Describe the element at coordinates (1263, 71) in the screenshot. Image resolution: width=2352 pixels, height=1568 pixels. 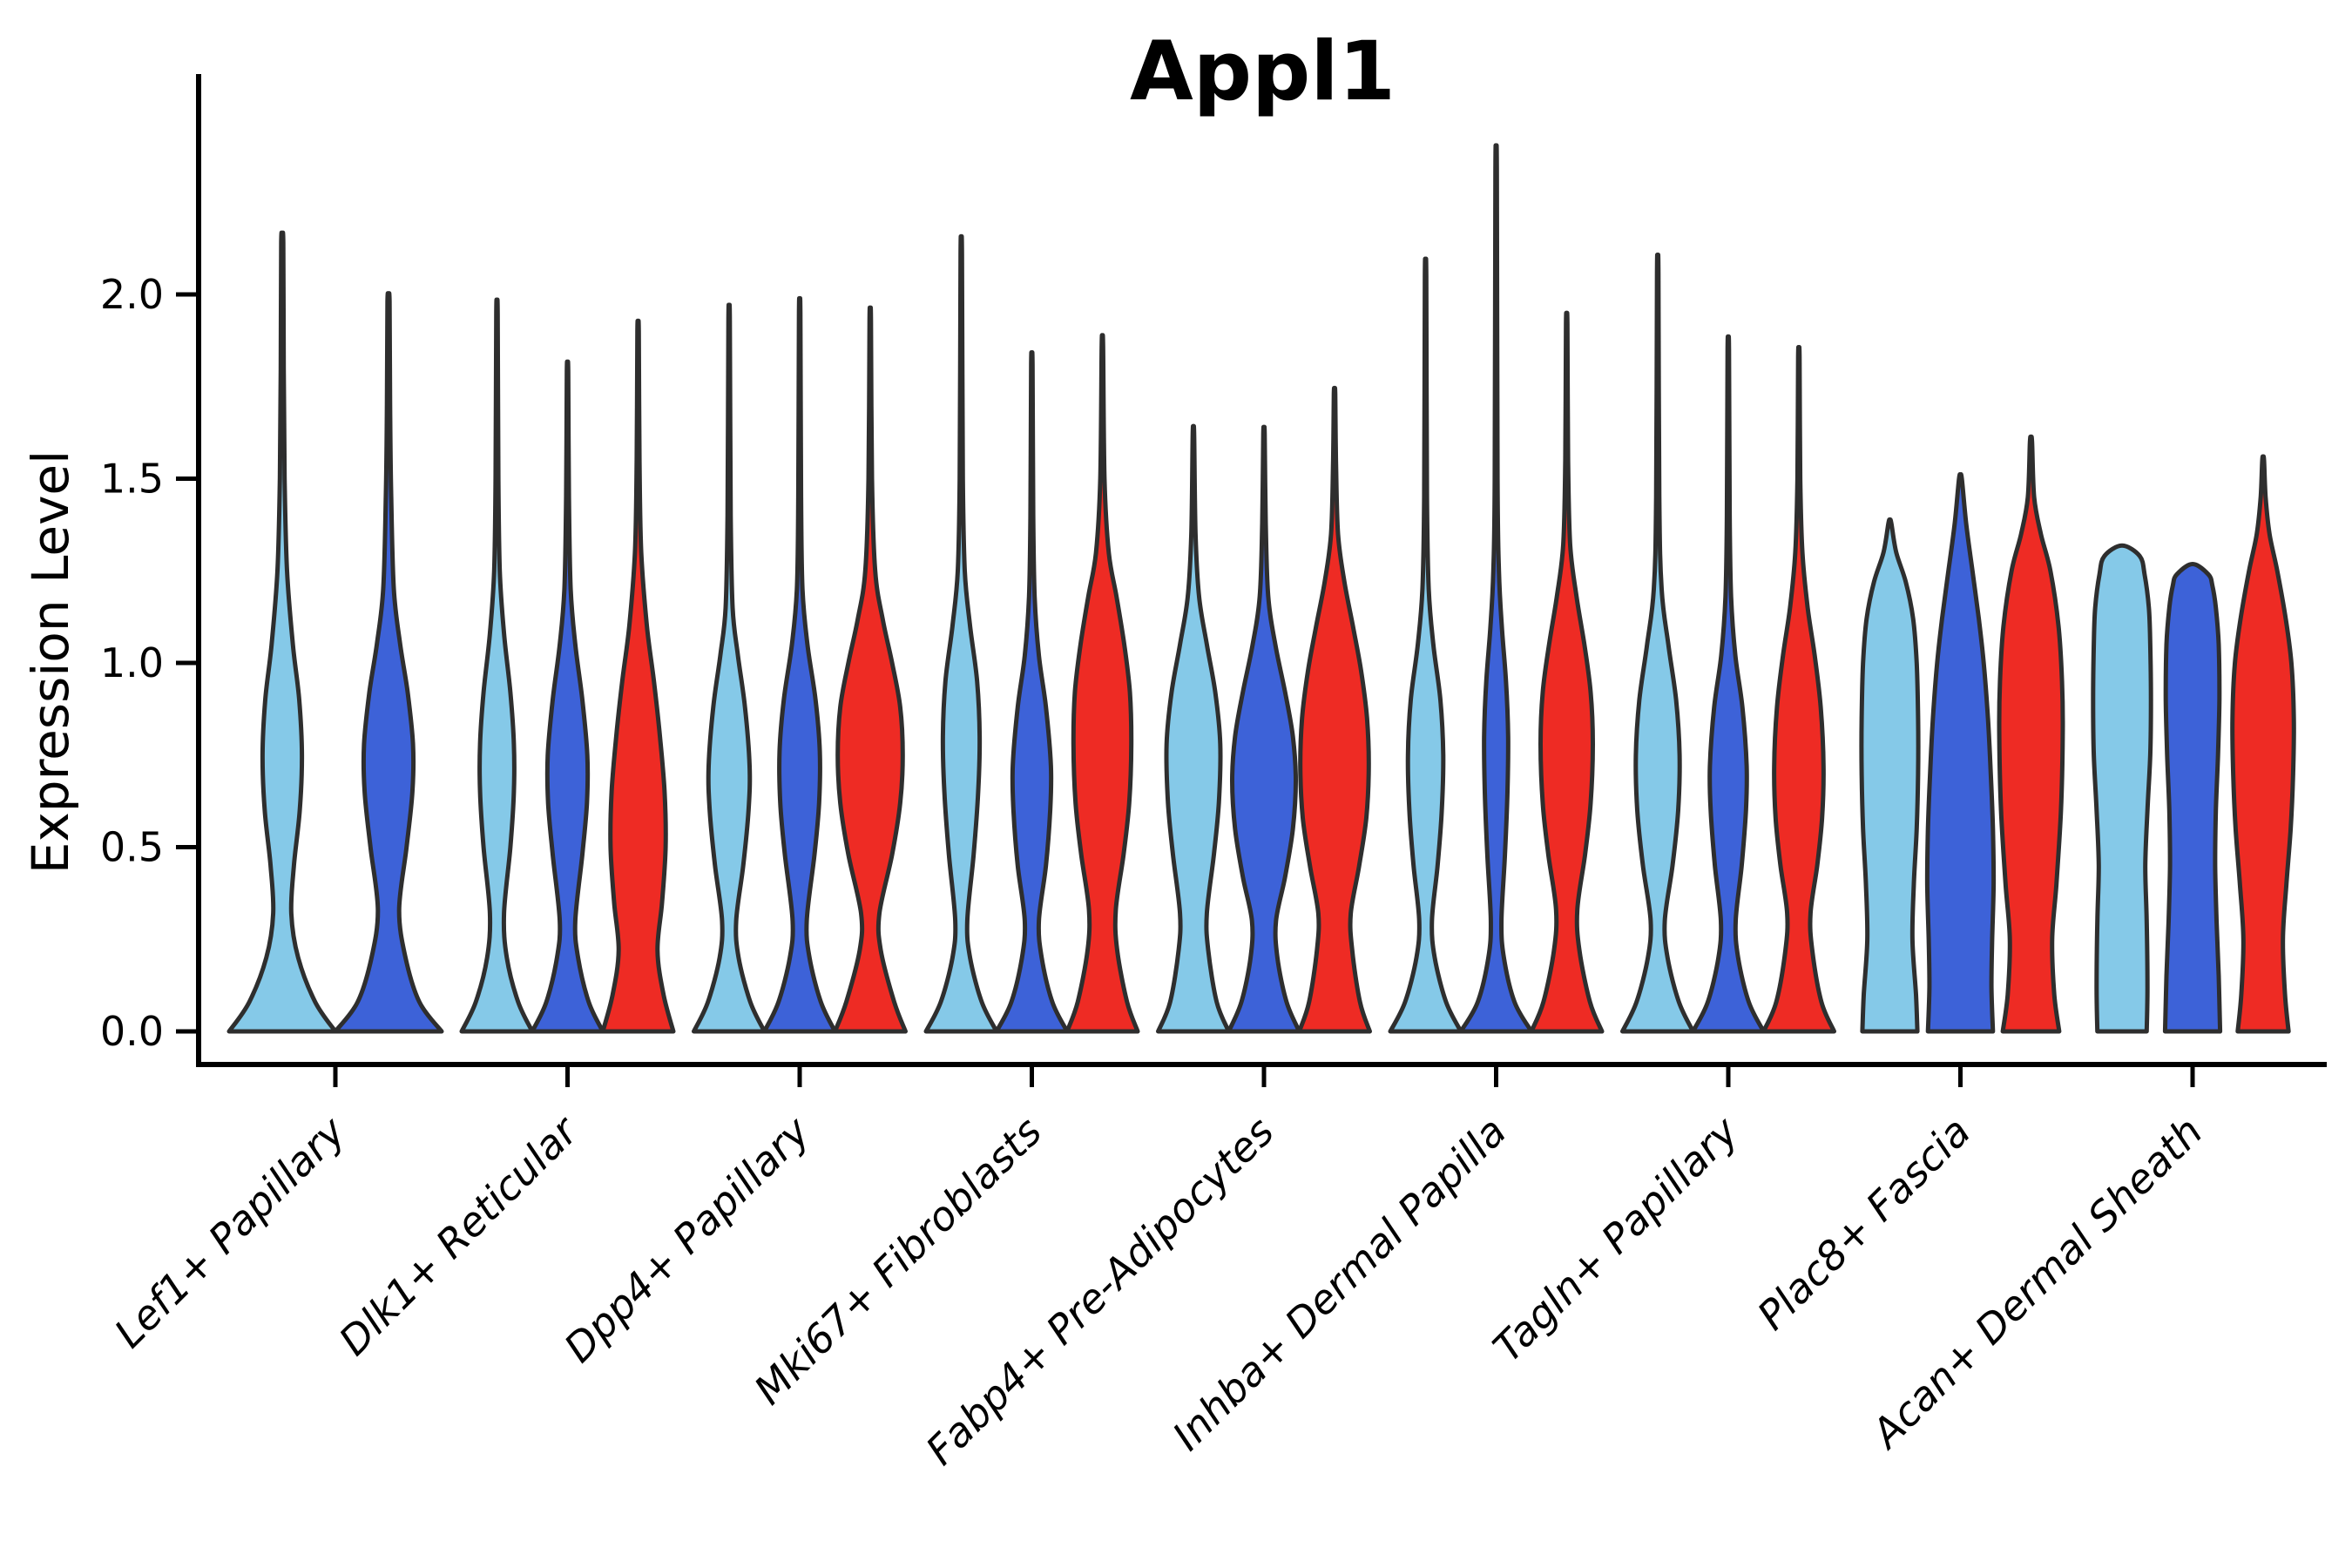
I see `plot-title: Appl1` at that location.